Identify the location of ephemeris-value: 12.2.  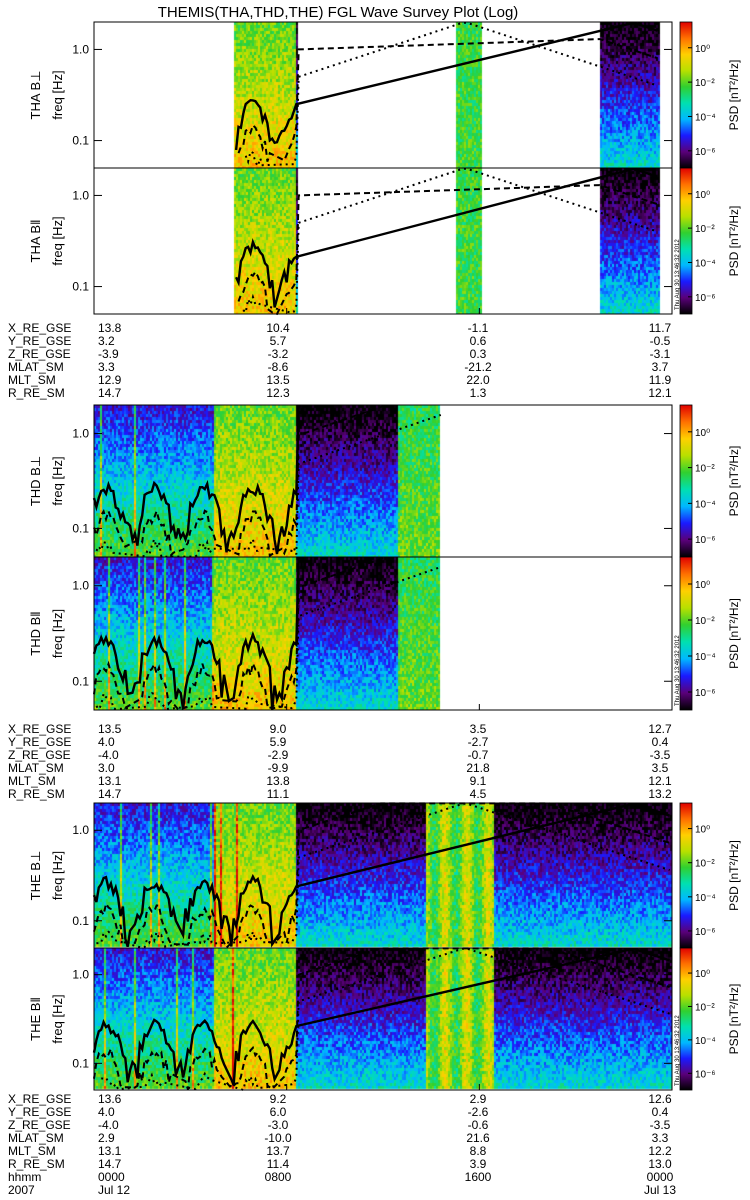
(660, 1151).